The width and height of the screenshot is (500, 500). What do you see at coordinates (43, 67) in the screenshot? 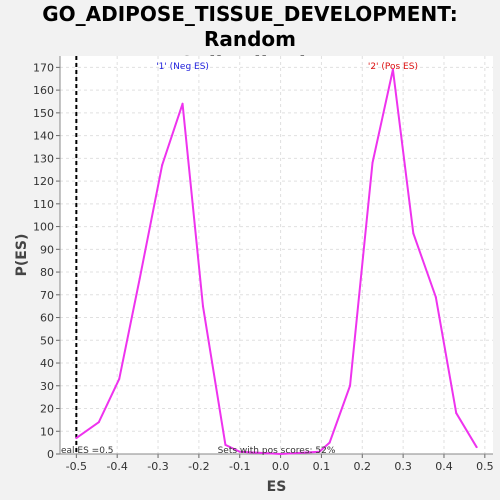
I see `y-tick-label: 170` at bounding box center [43, 67].